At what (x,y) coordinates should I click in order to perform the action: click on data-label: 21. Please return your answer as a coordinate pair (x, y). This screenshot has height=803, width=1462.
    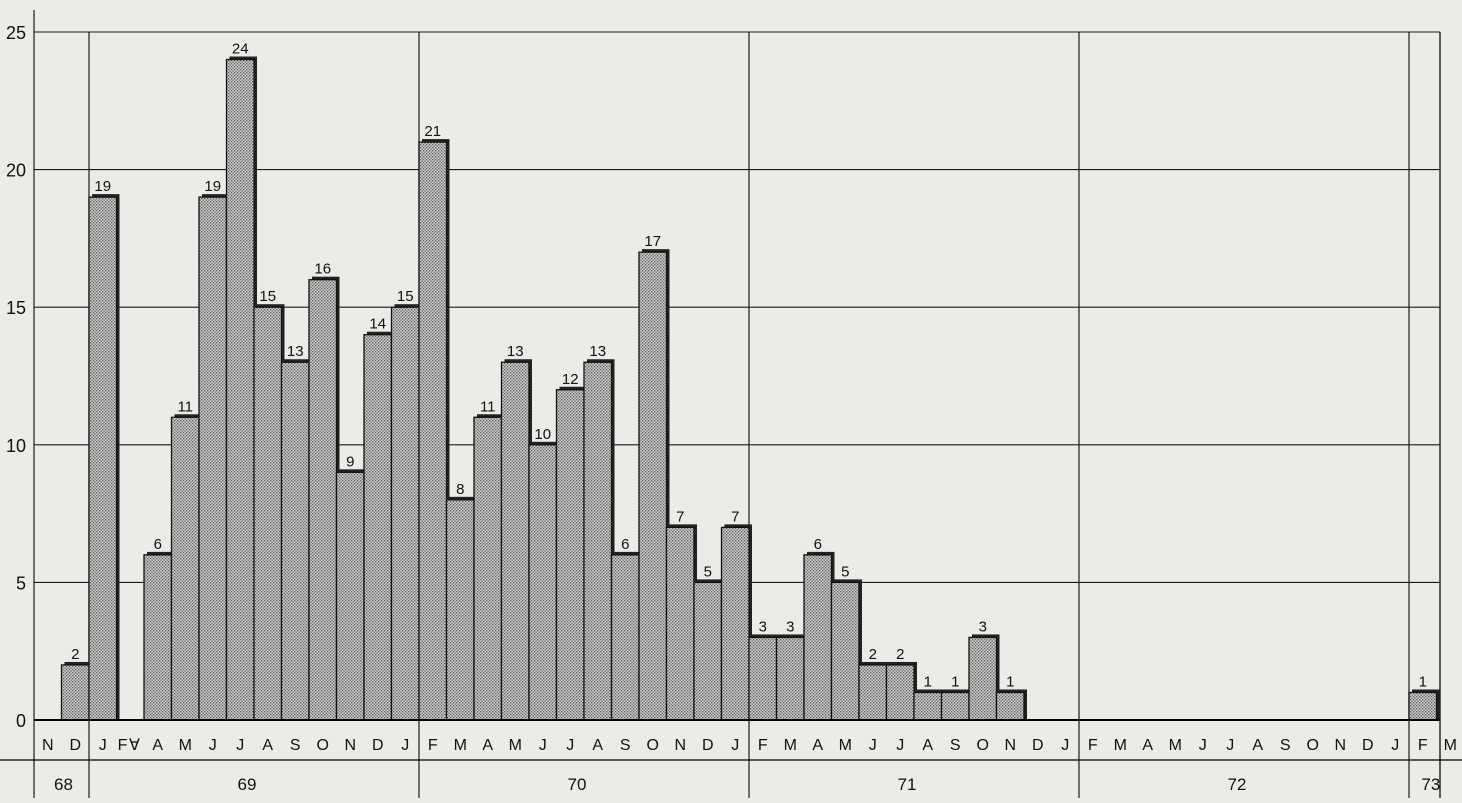
    Looking at the image, I should click on (432, 131).